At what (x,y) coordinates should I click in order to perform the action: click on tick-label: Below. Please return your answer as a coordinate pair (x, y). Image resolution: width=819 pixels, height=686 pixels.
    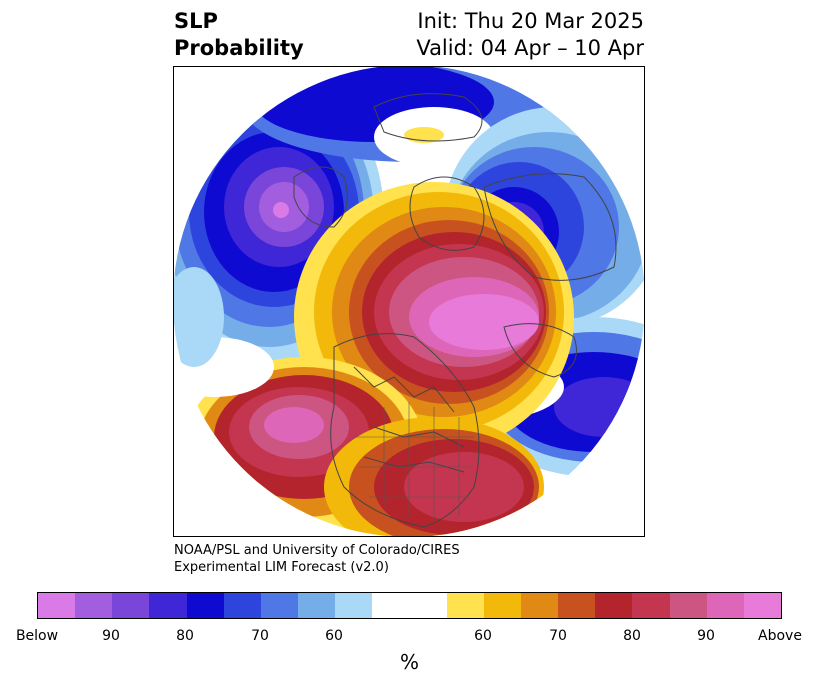
    Looking at the image, I should click on (37, 636).